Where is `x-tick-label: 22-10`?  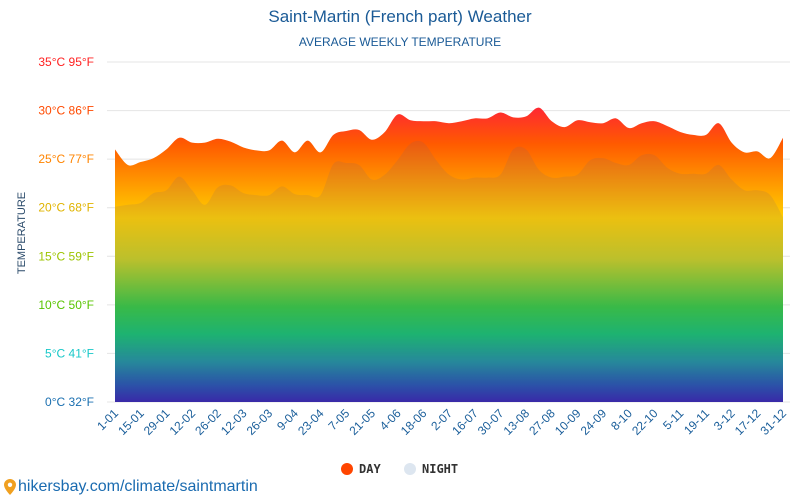 x-tick-label: 22-10 is located at coordinates (645, 422).